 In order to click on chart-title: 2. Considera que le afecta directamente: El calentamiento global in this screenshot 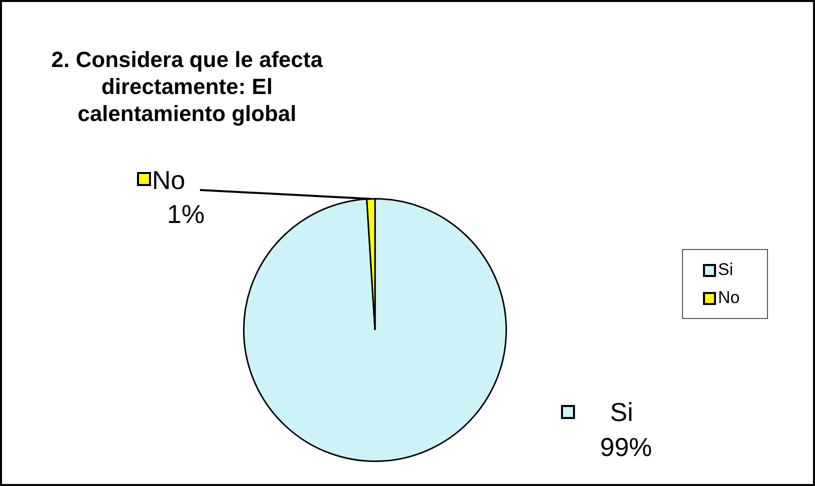, I will do `click(187, 86)`.